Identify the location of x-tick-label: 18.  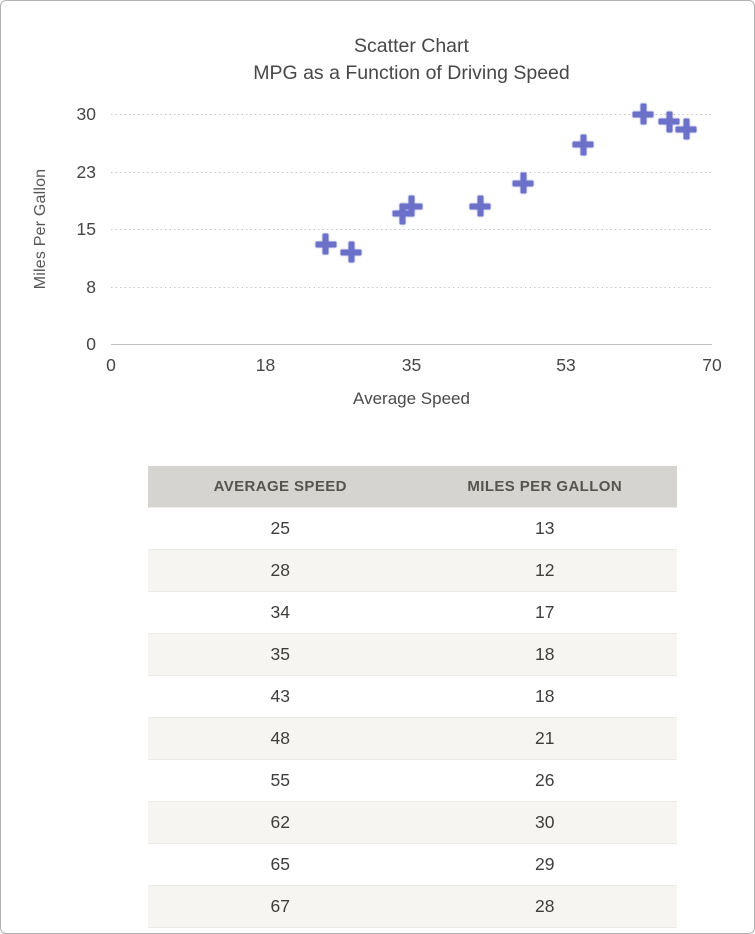
(265, 365).